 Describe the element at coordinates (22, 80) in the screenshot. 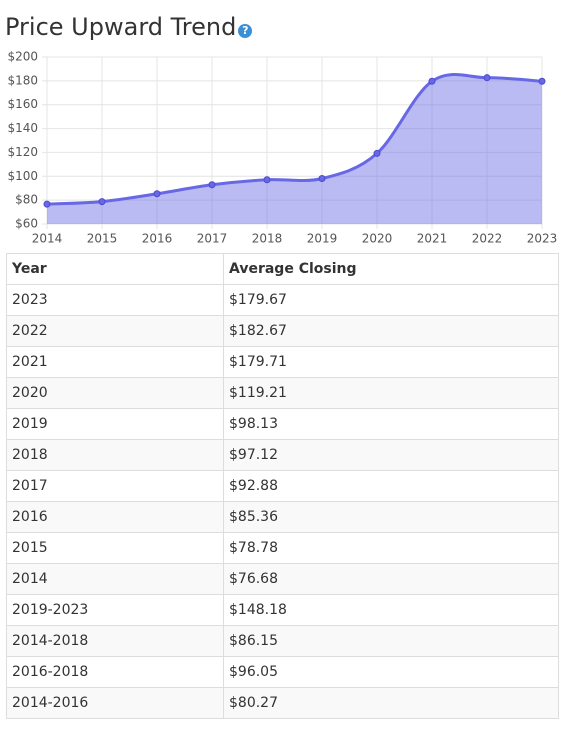

I see `y-tick-label: $180` at that location.